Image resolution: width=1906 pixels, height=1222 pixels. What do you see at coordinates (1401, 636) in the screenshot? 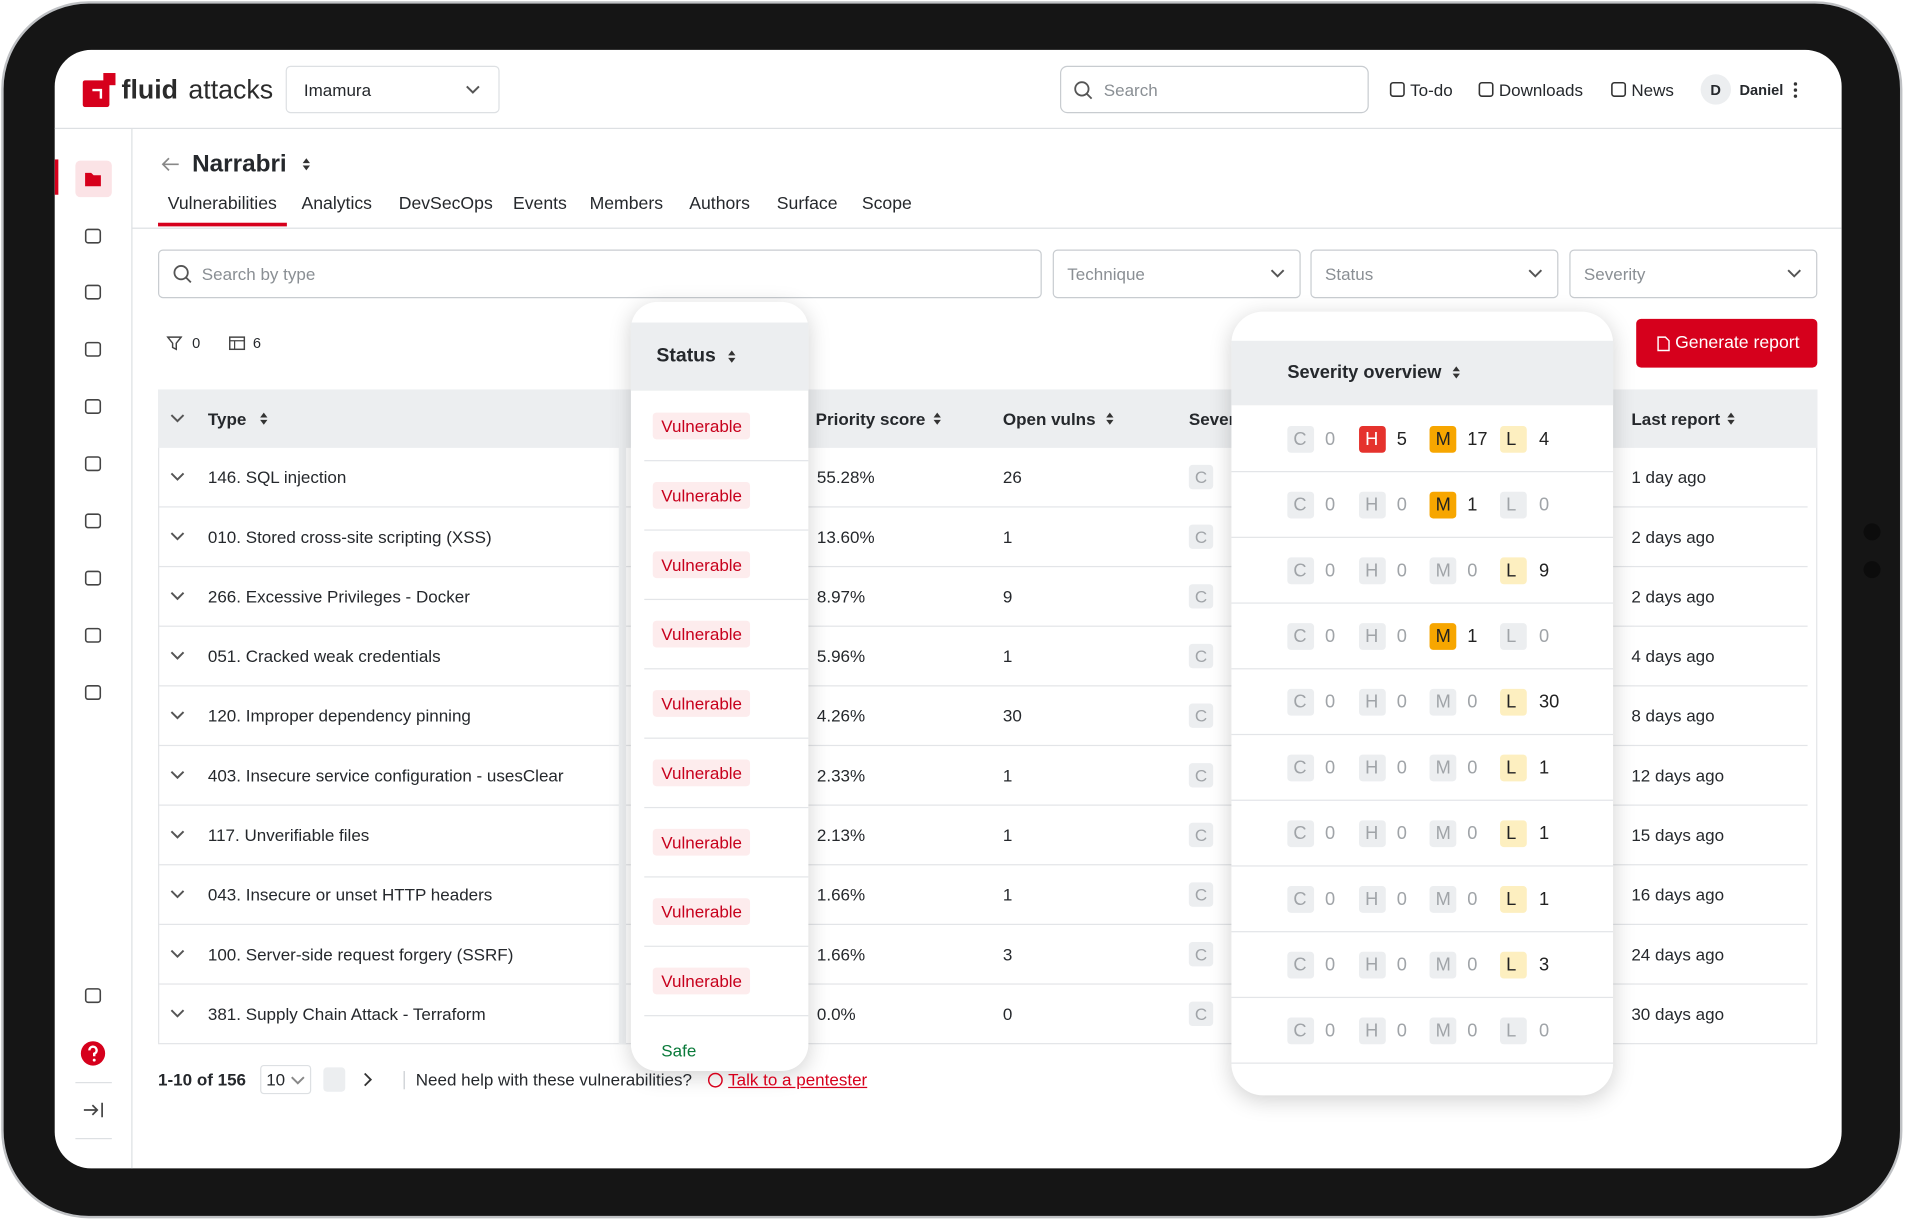
I see `severity-count: 0` at bounding box center [1401, 636].